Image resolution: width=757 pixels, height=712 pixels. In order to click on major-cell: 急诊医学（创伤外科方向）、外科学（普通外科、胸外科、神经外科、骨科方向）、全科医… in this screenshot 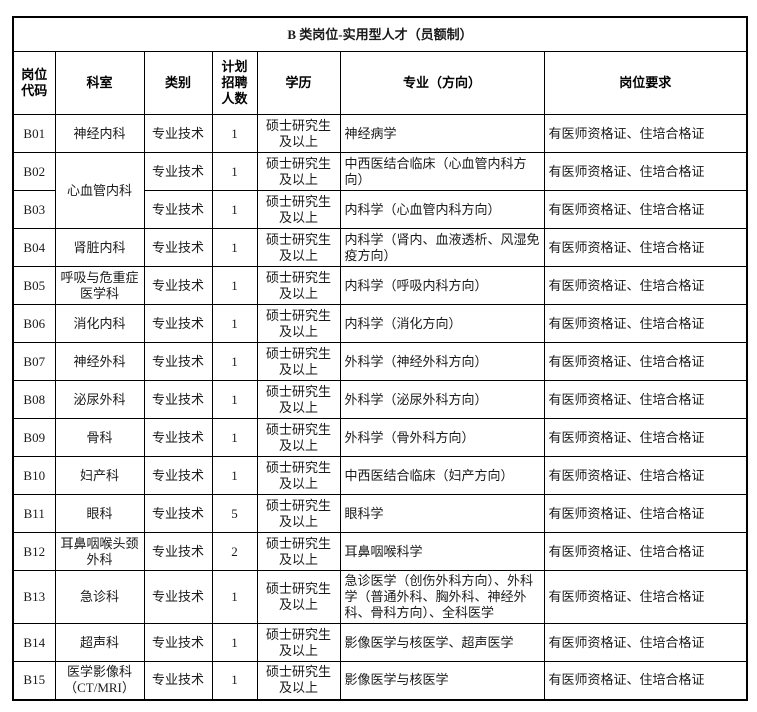, I will do `click(442, 597)`.